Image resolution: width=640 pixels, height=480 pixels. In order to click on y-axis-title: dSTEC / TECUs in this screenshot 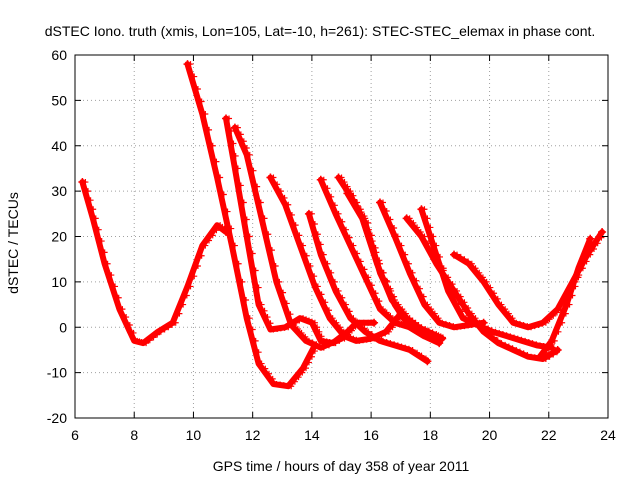, I will do `click(13, 243)`.